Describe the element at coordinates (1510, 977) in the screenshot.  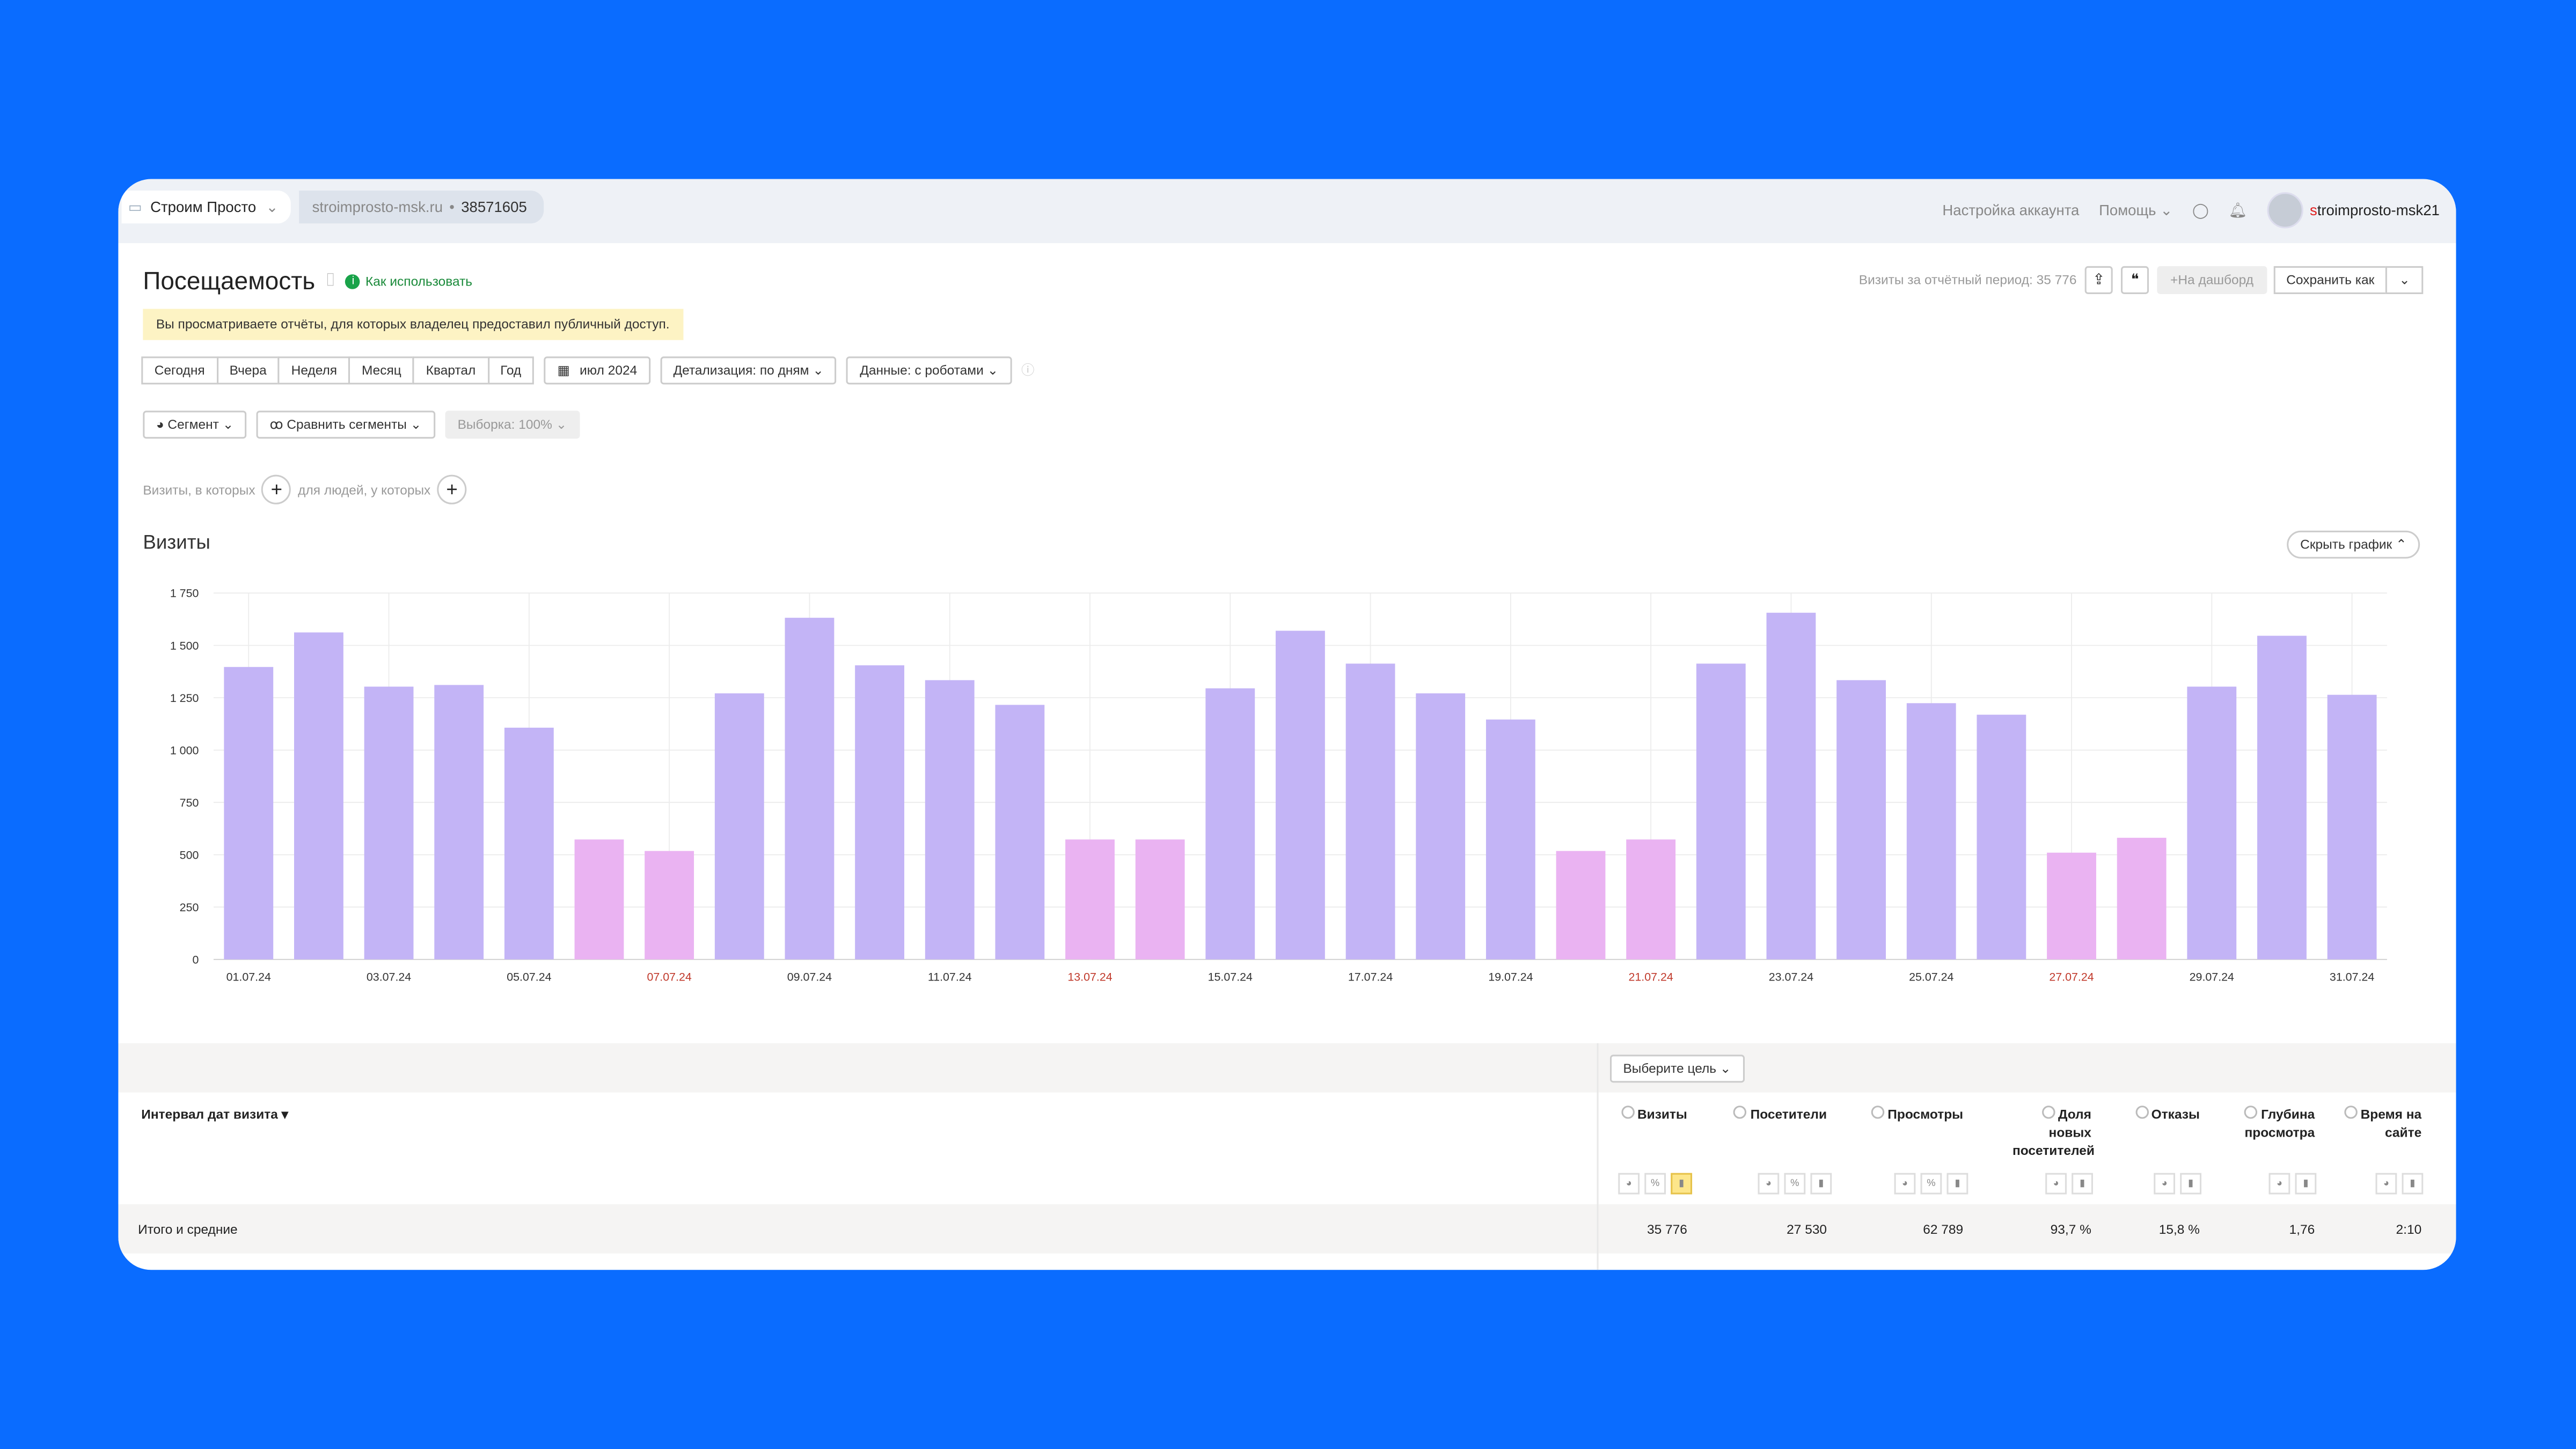
I see `x-tick-label: 19.07.24` at that location.